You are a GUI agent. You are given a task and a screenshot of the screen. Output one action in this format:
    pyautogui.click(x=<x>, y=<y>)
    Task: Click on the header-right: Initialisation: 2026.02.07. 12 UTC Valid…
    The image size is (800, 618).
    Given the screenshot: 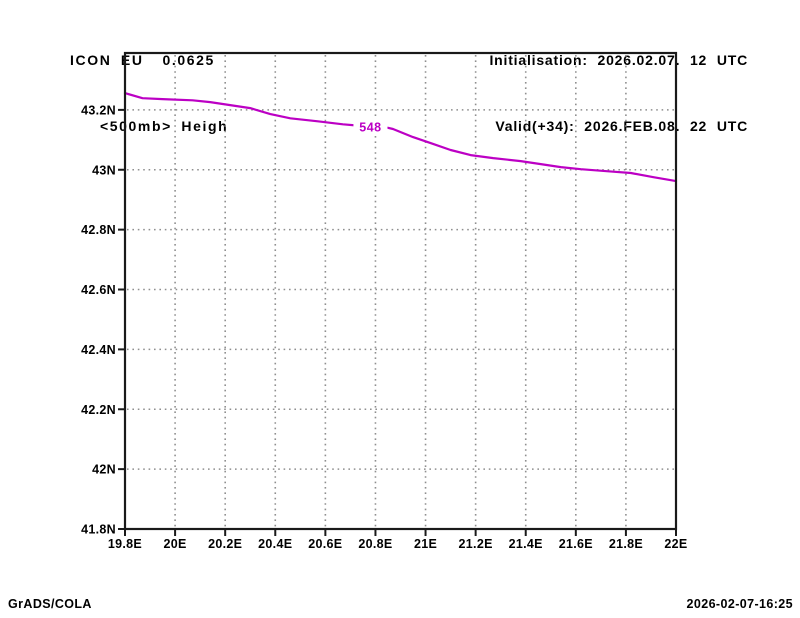 What is the action you would take?
    pyautogui.click(x=618, y=93)
    